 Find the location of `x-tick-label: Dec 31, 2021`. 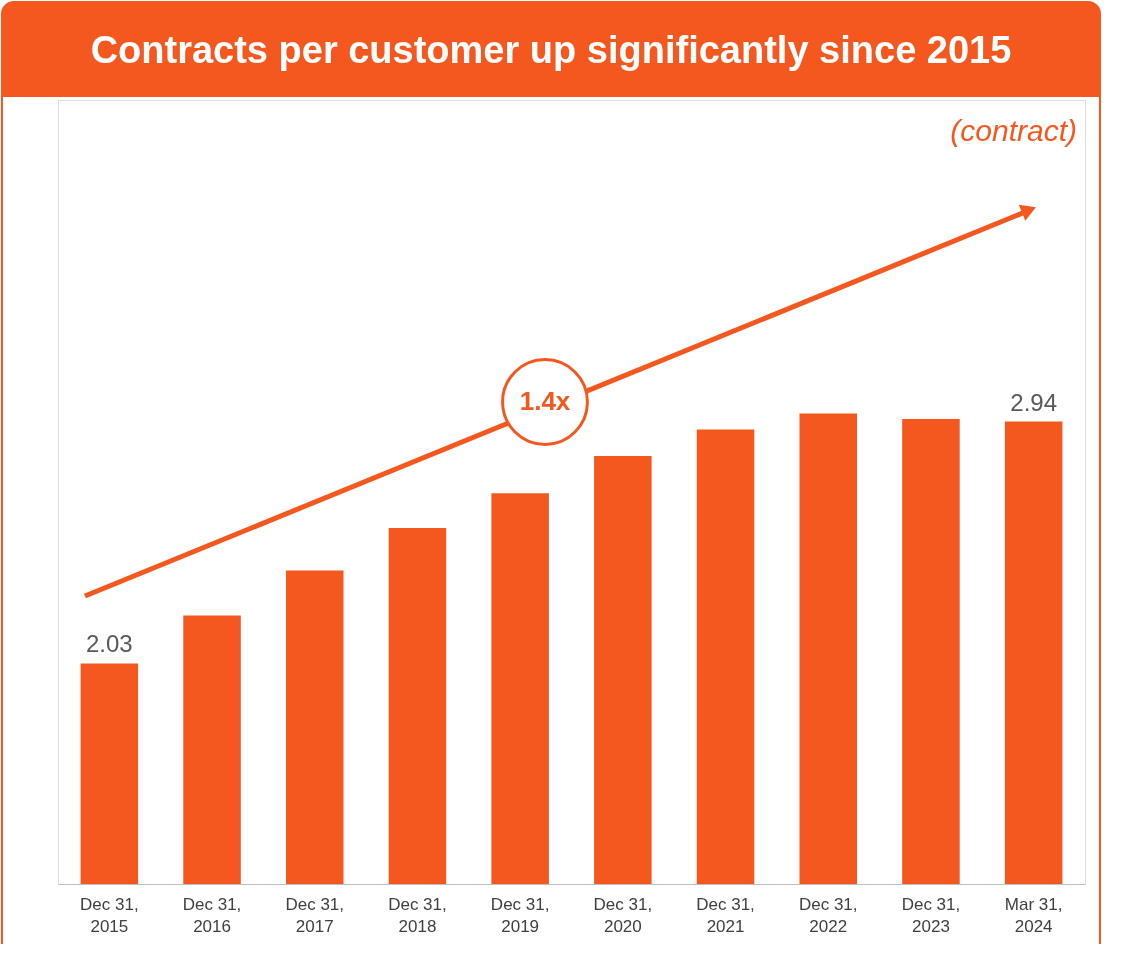

x-tick-label: Dec 31, 2021 is located at coordinates (725, 915).